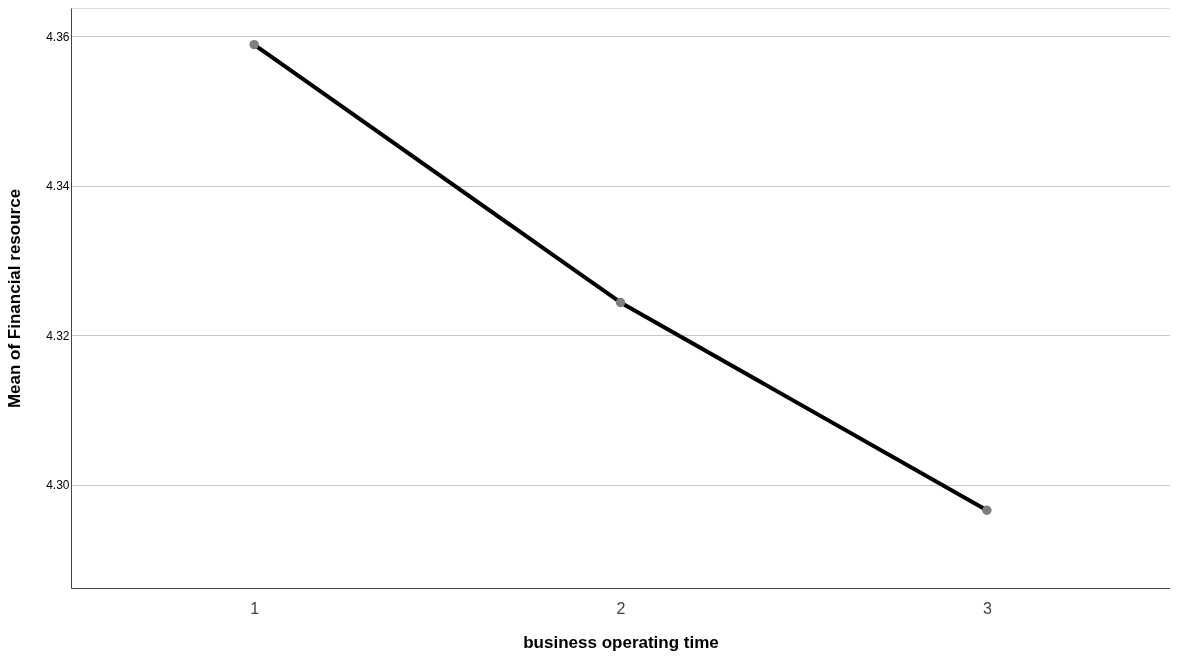  I want to click on y-tick-label: 4.30, so click(58, 485).